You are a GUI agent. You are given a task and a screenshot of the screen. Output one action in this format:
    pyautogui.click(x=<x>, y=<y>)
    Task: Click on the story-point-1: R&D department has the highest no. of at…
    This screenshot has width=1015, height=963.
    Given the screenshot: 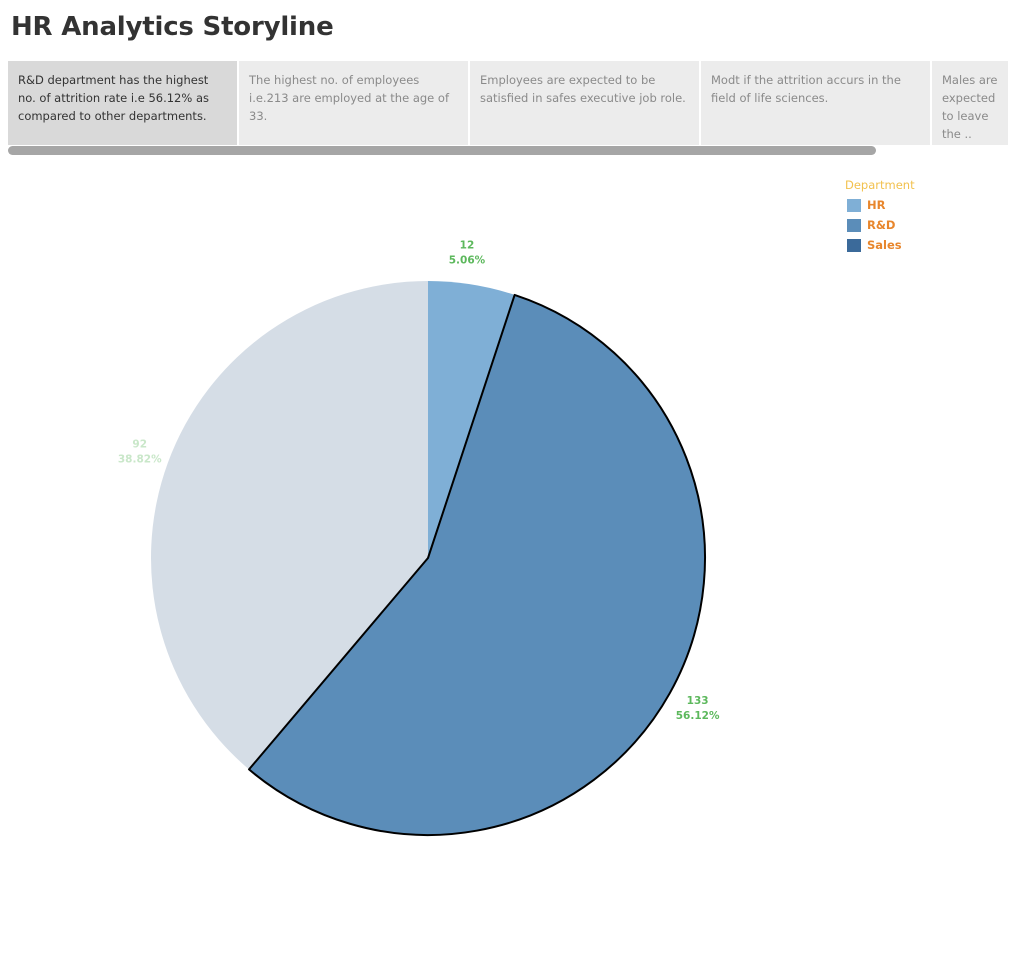 What is the action you would take?
    pyautogui.click(x=122, y=103)
    